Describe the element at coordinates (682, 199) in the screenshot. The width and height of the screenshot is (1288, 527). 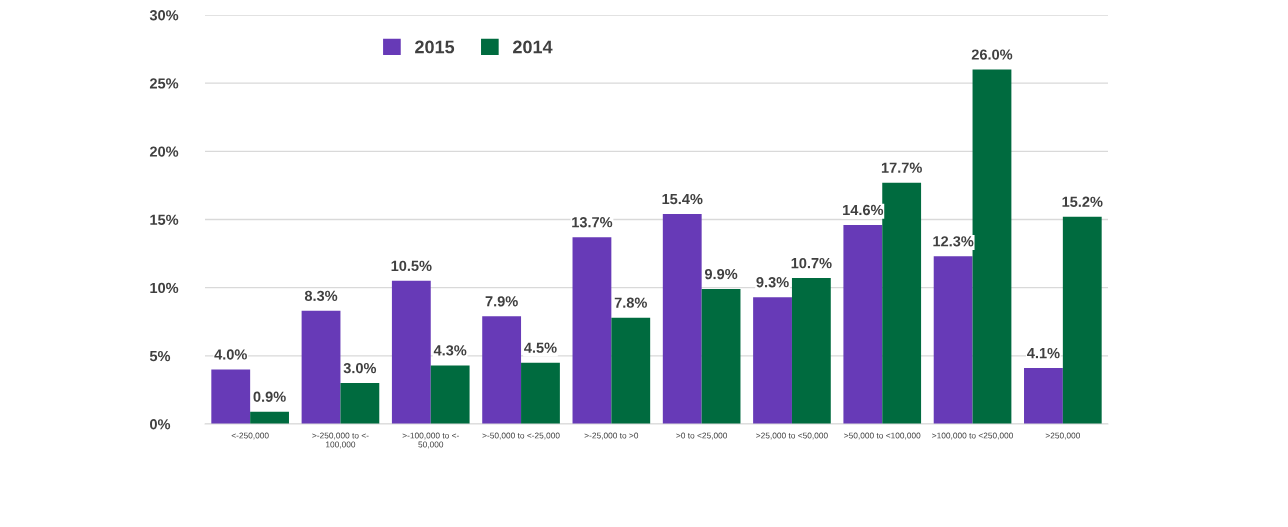
I see `data-label: 15.4%` at that location.